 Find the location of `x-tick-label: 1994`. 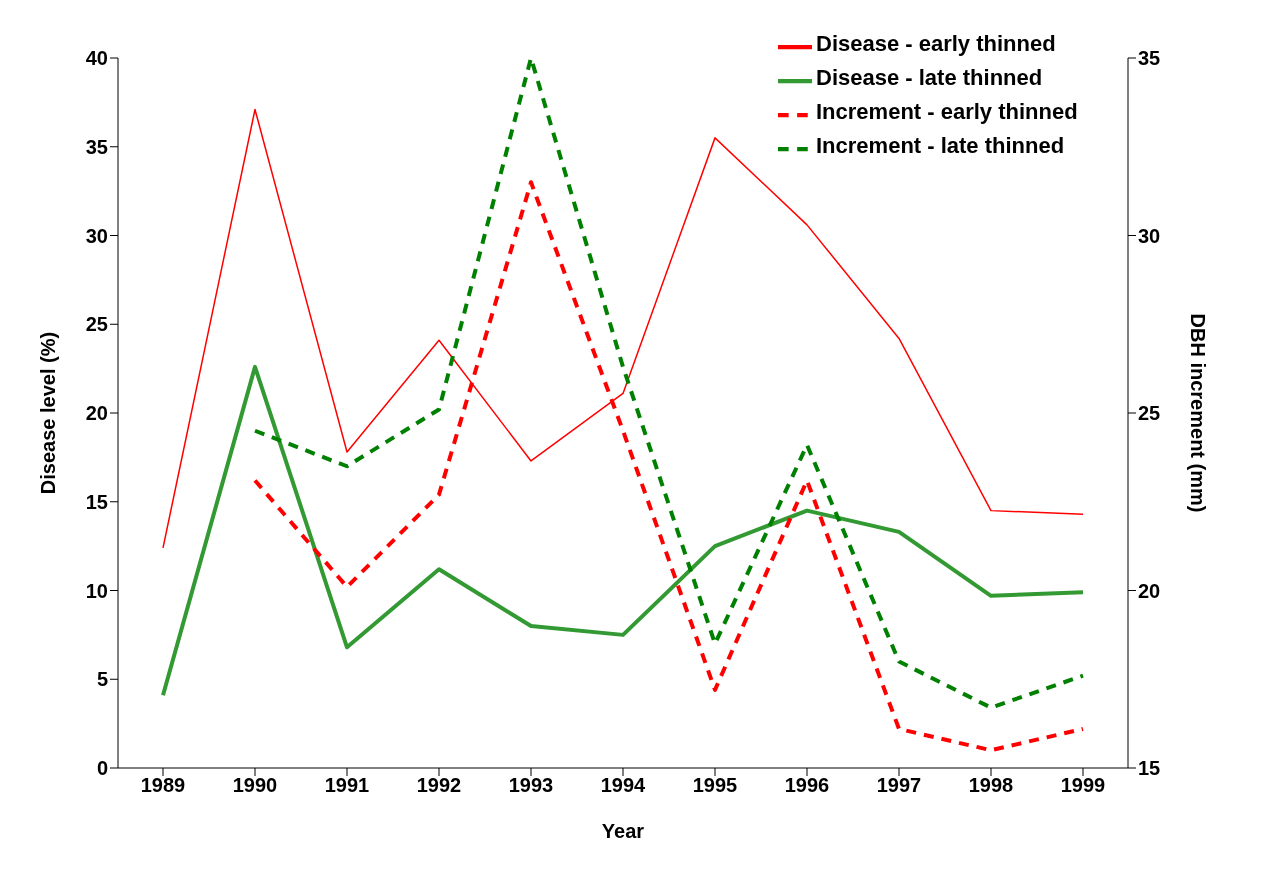

x-tick-label: 1994 is located at coordinates (623, 785).